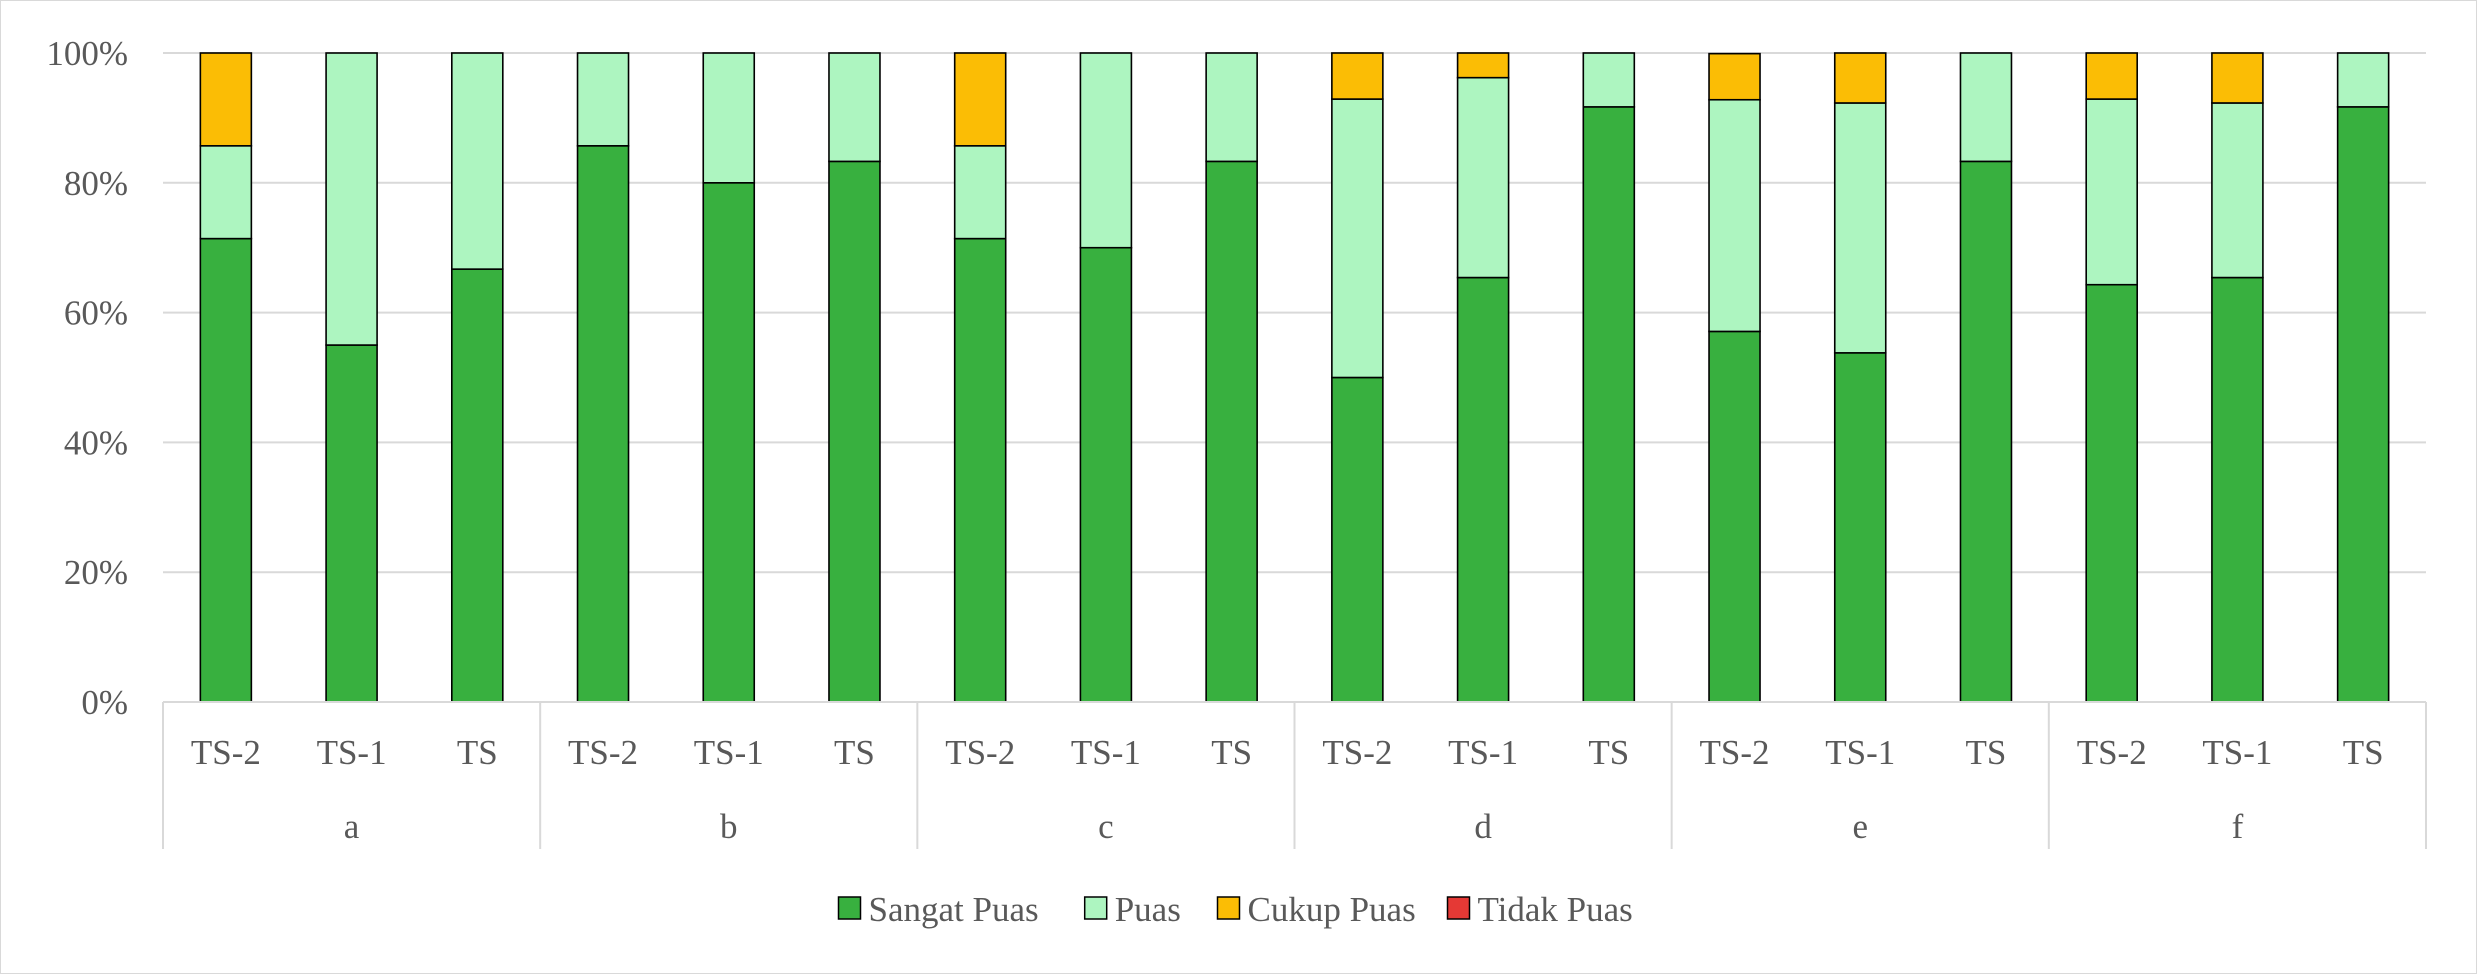 The height and width of the screenshot is (975, 2477). I want to click on y-tick-label: 0%, so click(104, 702).